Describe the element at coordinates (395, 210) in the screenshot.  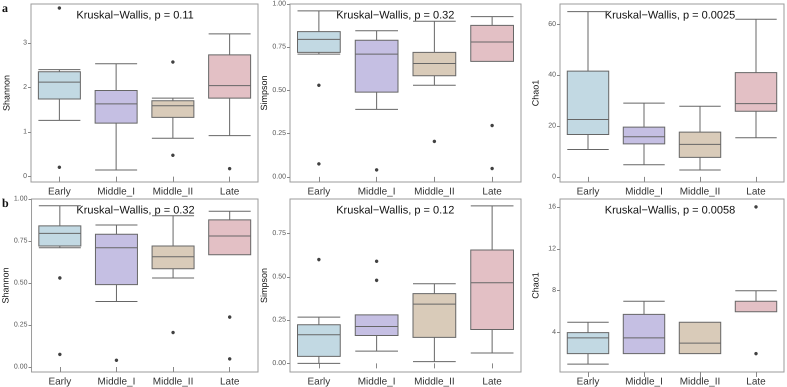
I see `annotation: Kruskal−Wallis, p = 0.12` at that location.